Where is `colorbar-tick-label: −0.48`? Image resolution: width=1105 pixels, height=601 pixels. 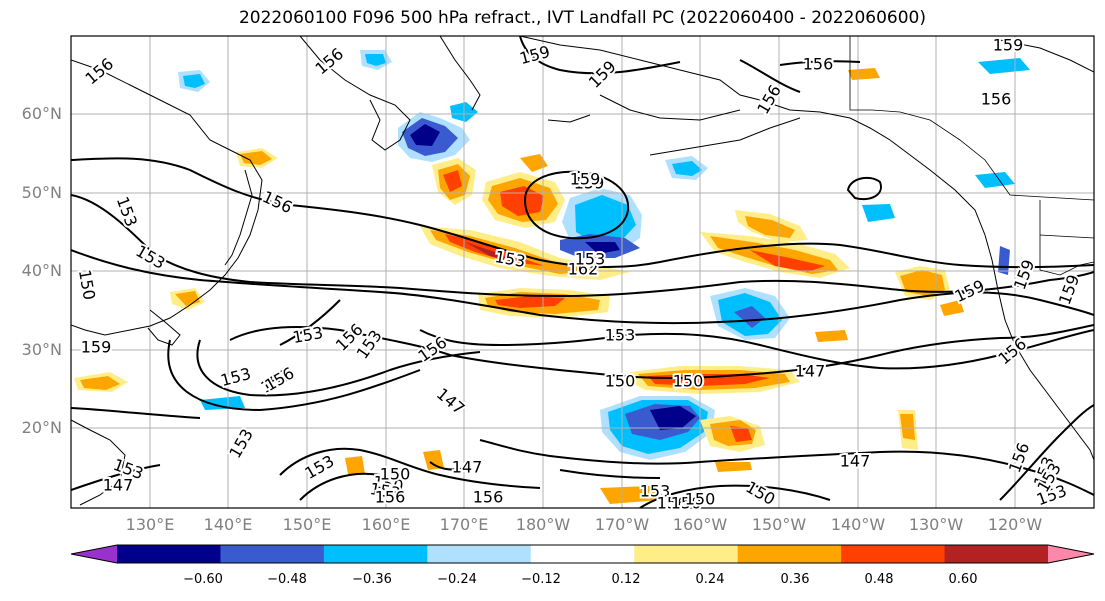
colorbar-tick-label: −0.48 is located at coordinates (287, 579).